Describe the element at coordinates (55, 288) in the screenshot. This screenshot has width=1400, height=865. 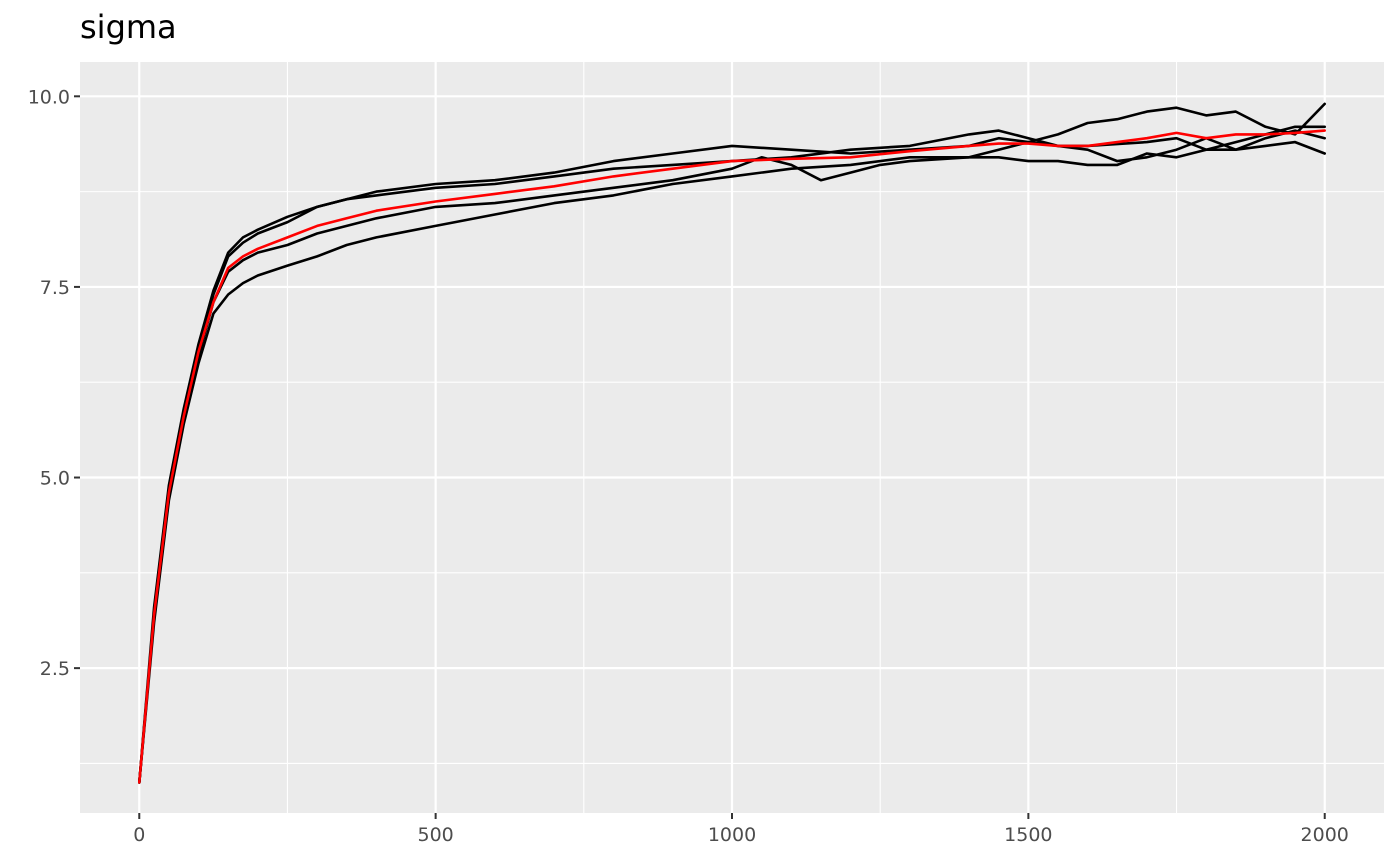
I see `y-tick-label: 7.5` at that location.